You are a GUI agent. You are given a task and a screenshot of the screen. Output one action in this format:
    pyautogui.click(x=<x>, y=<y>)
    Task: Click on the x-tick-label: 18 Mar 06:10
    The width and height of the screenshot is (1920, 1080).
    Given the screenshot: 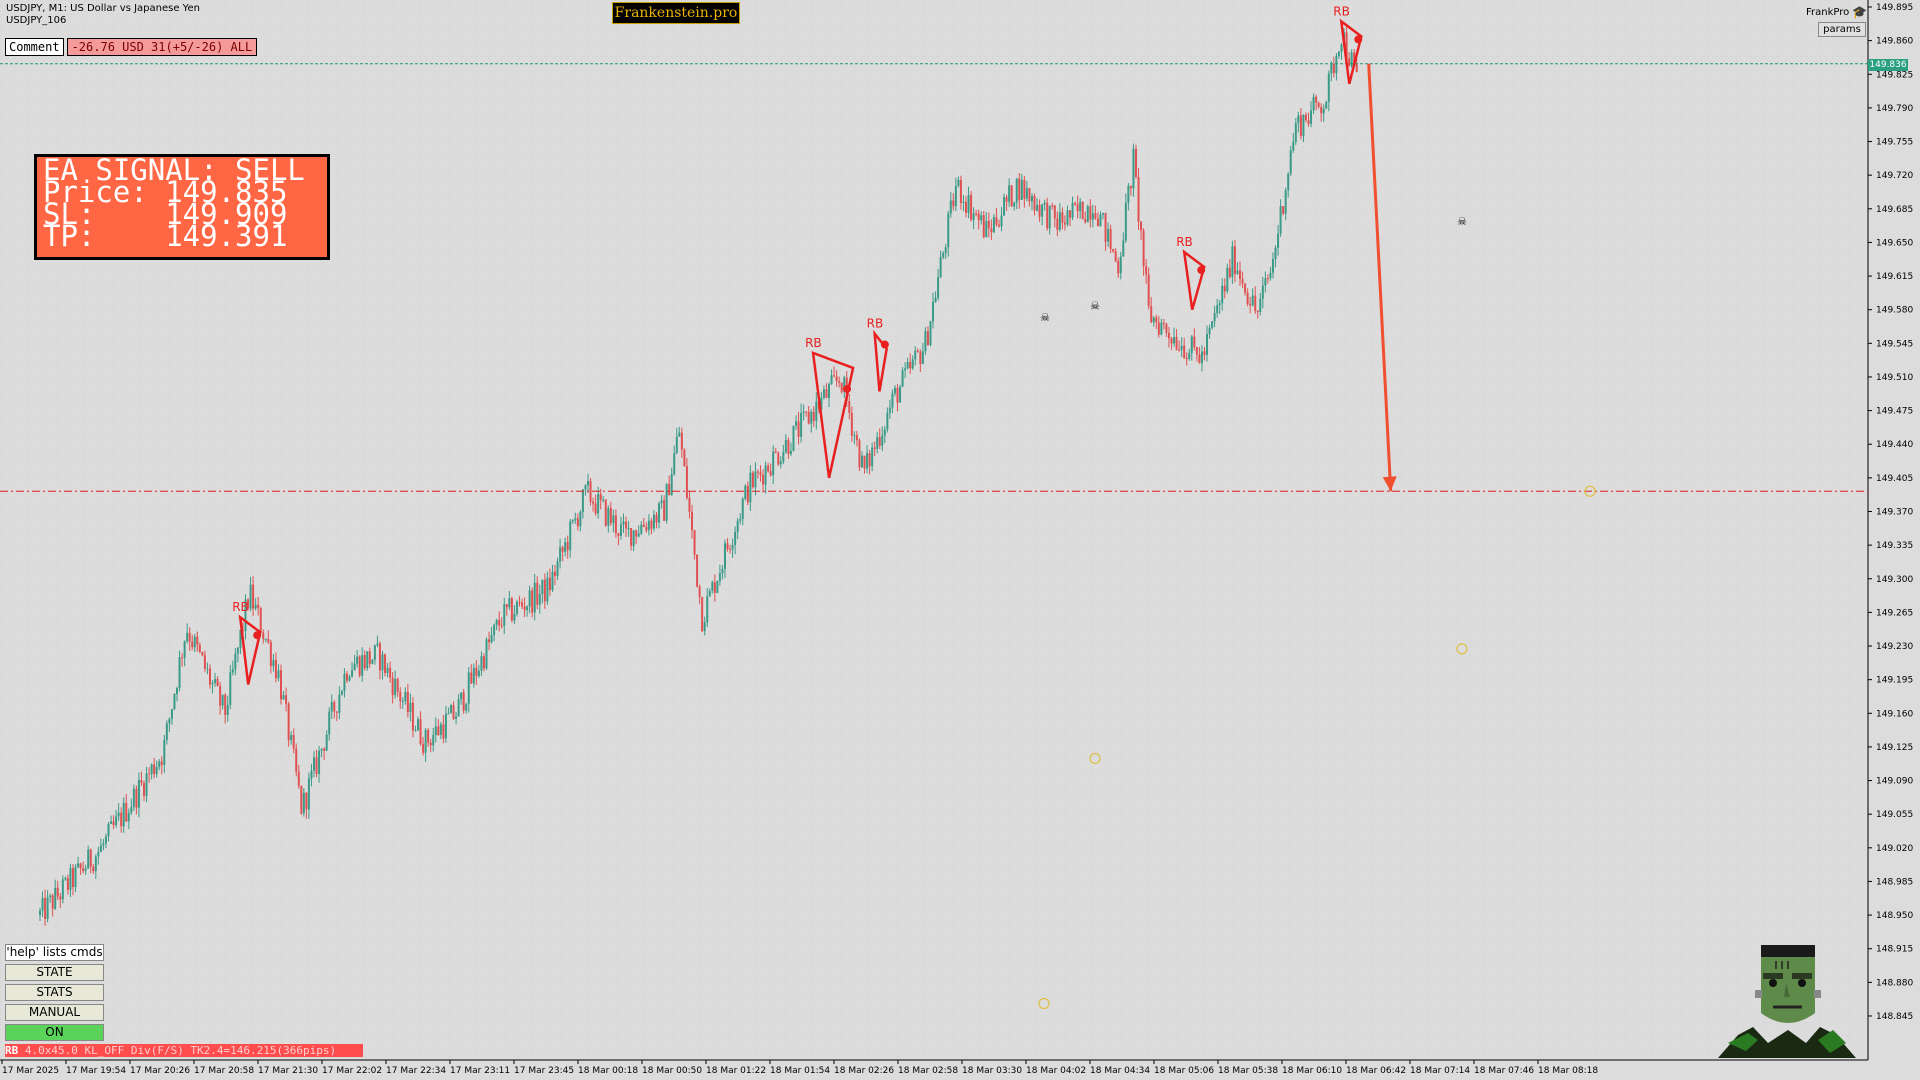 What is the action you would take?
    pyautogui.click(x=1312, y=1071)
    